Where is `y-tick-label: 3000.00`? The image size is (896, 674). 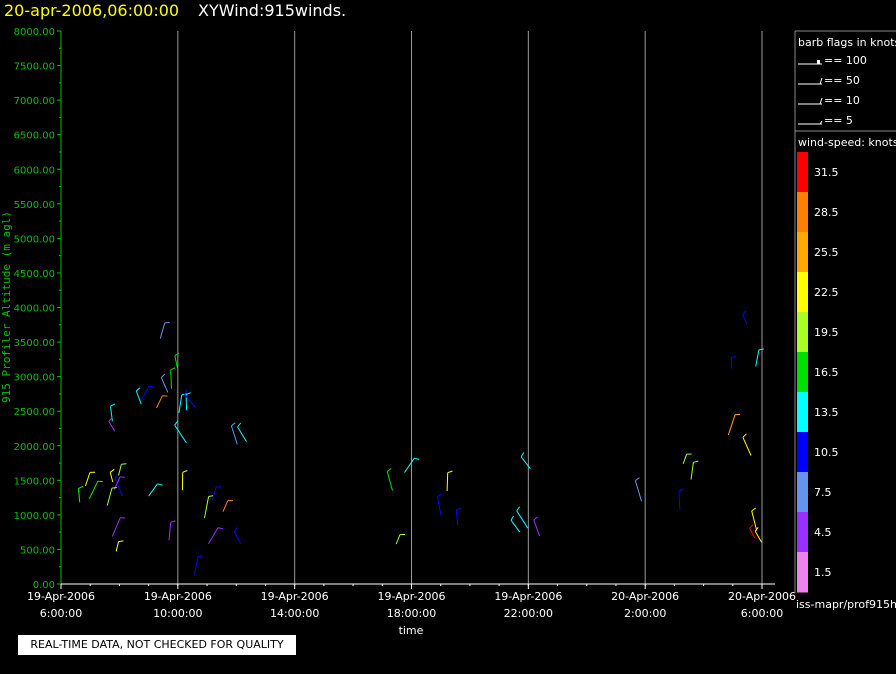 y-tick-label: 3000.00 is located at coordinates (34, 378).